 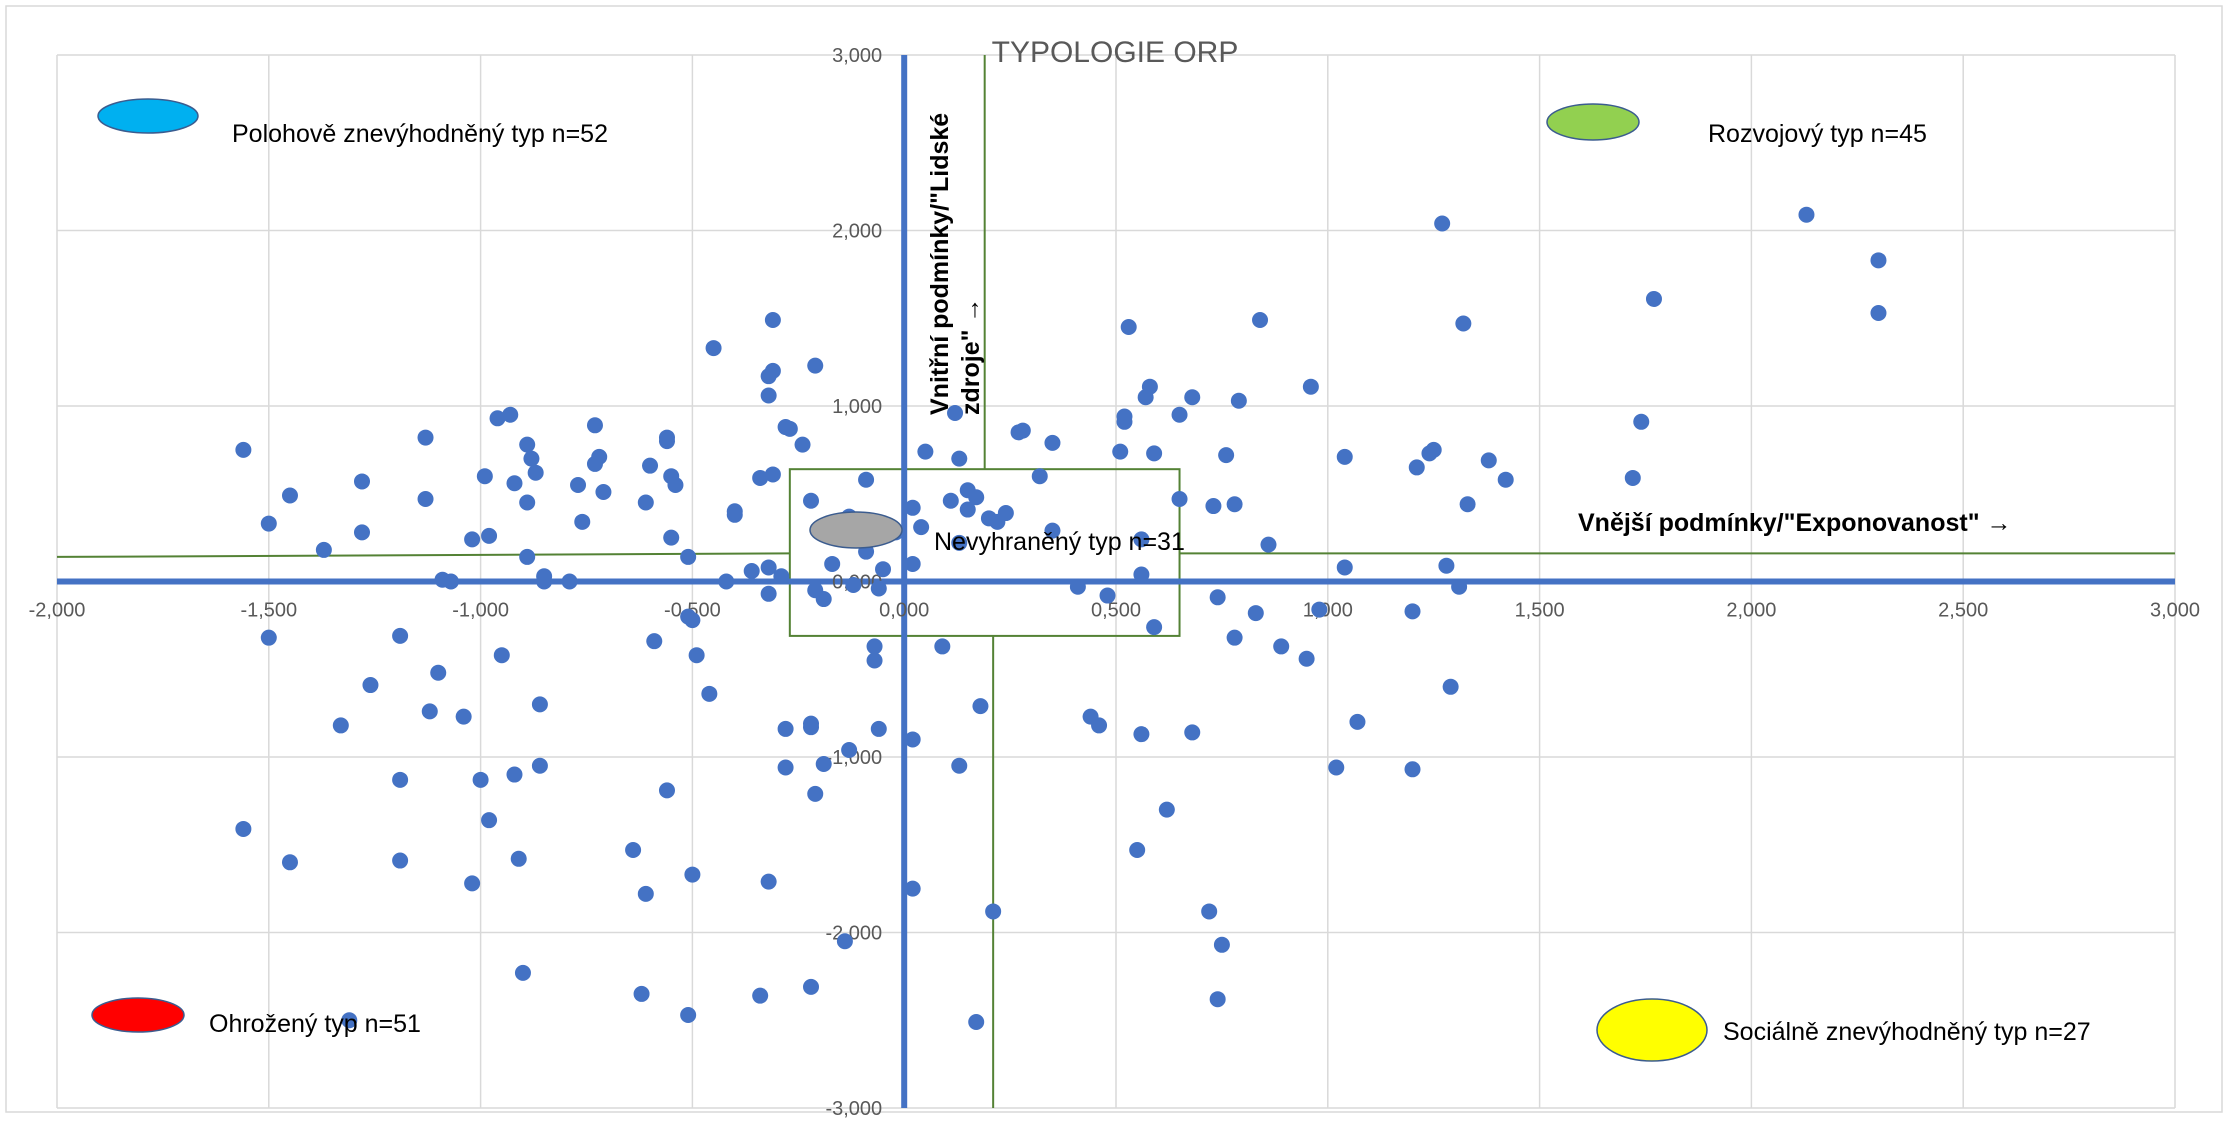 What do you see at coordinates (853, 758) in the screenshot?
I see `y-tick-label: -1,000` at bounding box center [853, 758].